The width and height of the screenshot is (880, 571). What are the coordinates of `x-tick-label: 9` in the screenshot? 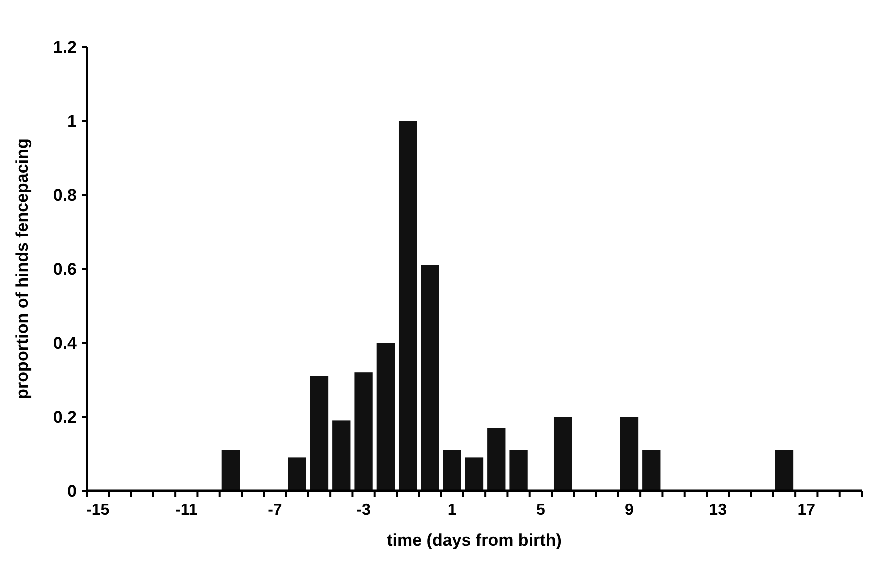 It's located at (629, 510).